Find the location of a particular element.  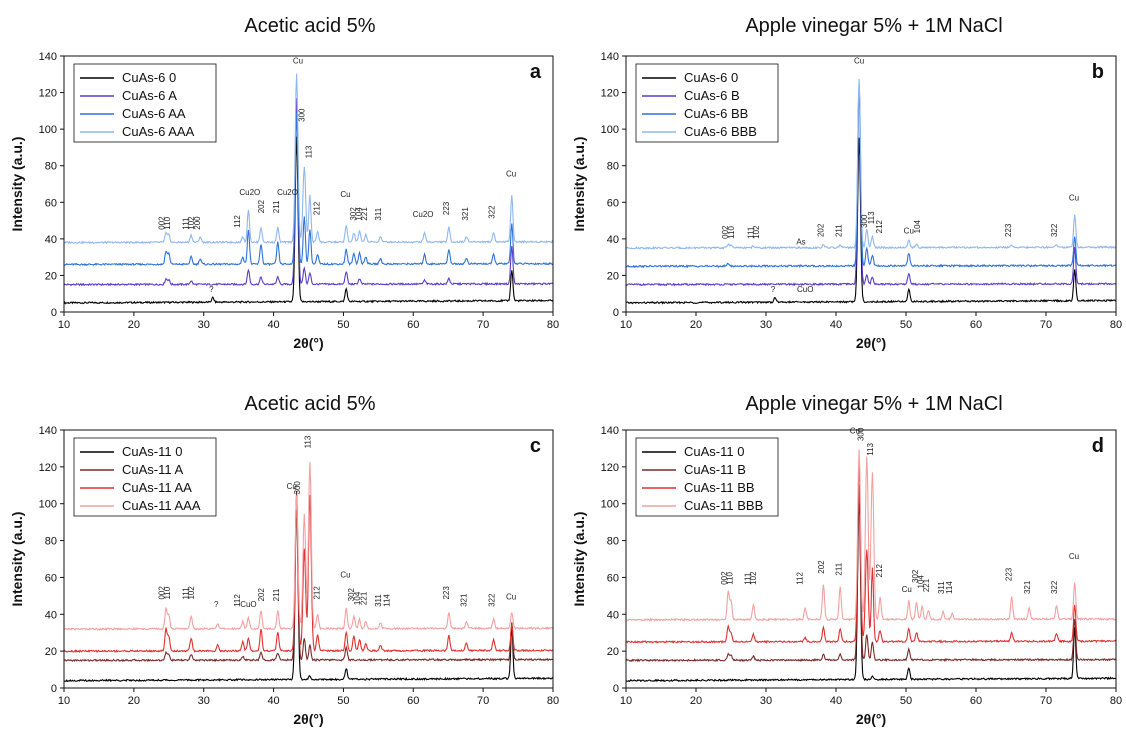

legend-entry: CuAs-11 B is located at coordinates (715, 469).